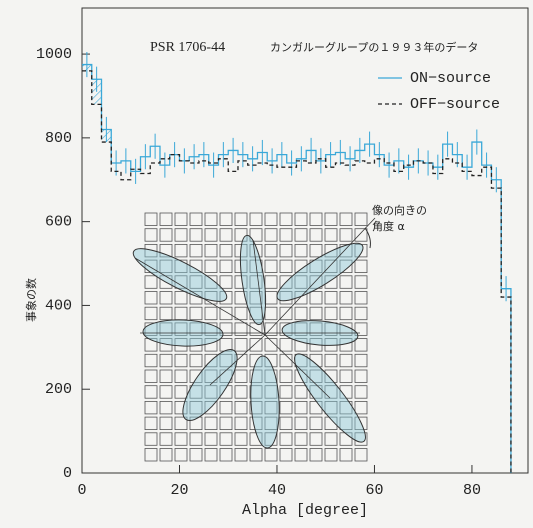  I want to click on legend-label: OFF−source, so click(455, 104).